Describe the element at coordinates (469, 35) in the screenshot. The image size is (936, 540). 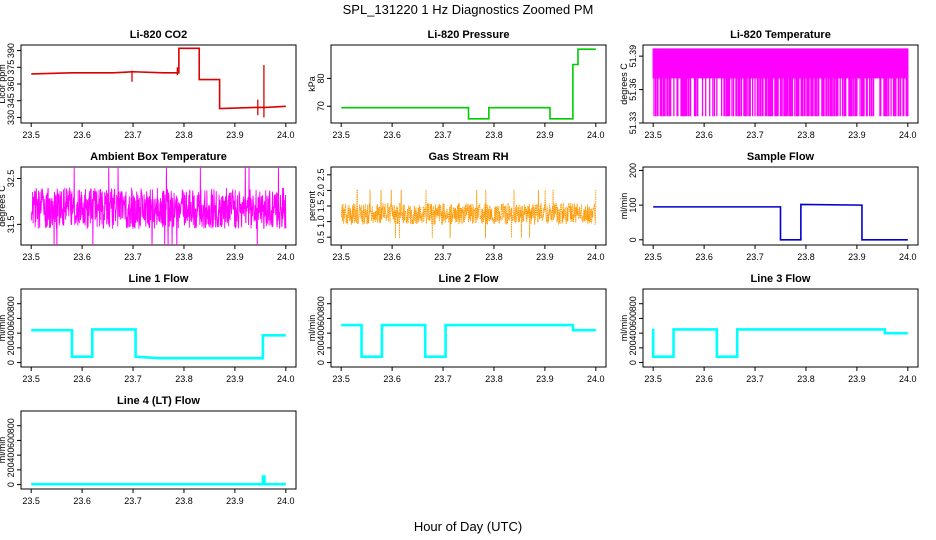
I see `panel-title: Li-820 Pressure` at that location.